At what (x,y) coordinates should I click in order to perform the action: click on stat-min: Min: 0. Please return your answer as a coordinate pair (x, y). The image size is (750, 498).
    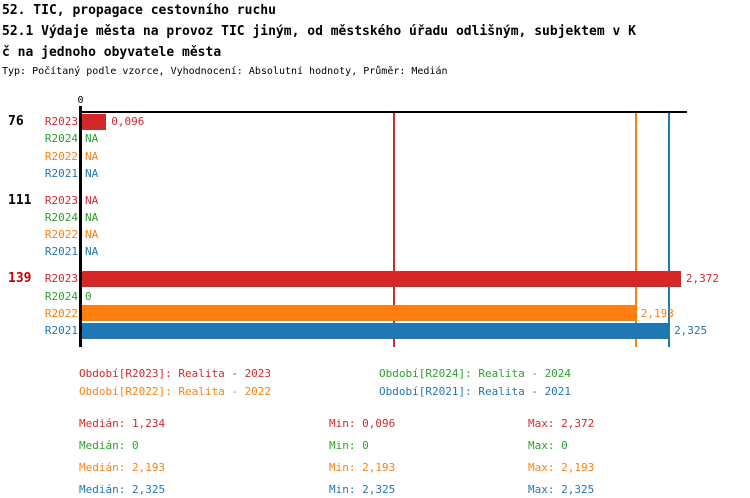
    Looking at the image, I should click on (349, 445).